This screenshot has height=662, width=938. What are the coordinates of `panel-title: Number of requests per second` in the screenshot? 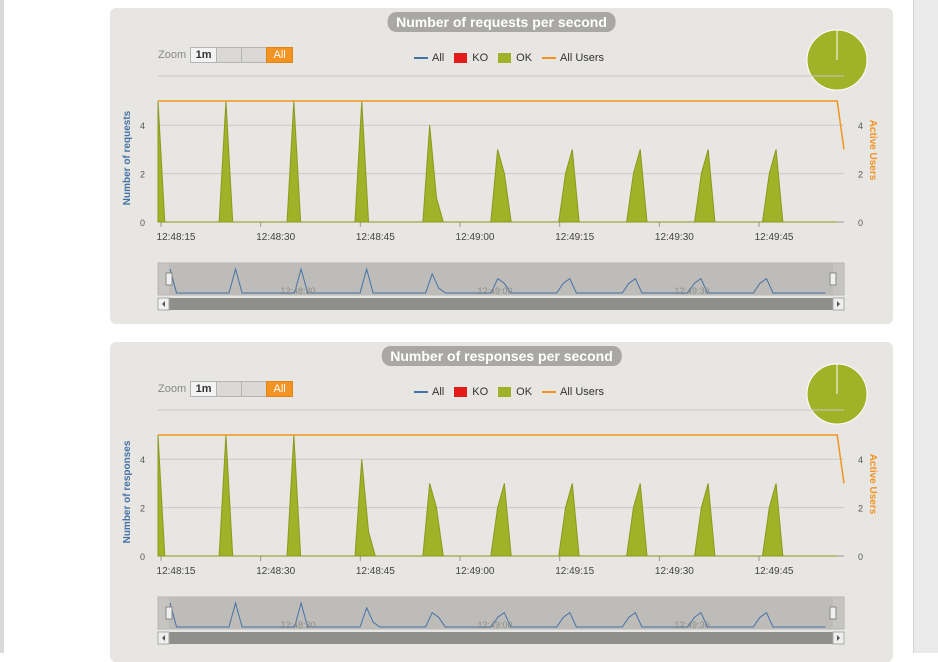 It's located at (501, 22).